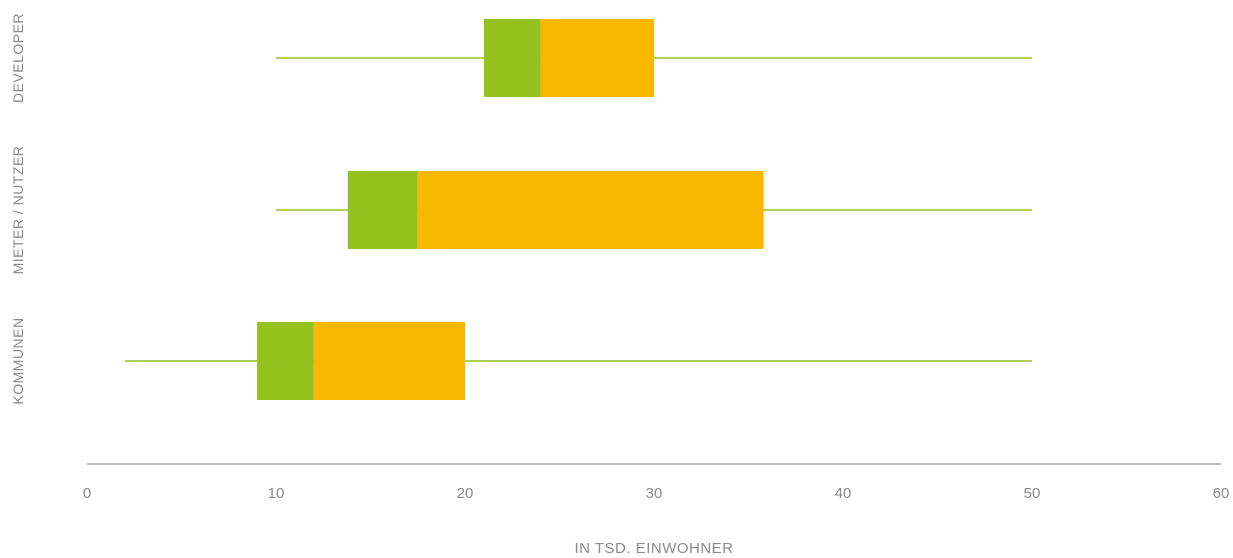  I want to click on box-upper-mieter-nutzer, so click(590, 210).